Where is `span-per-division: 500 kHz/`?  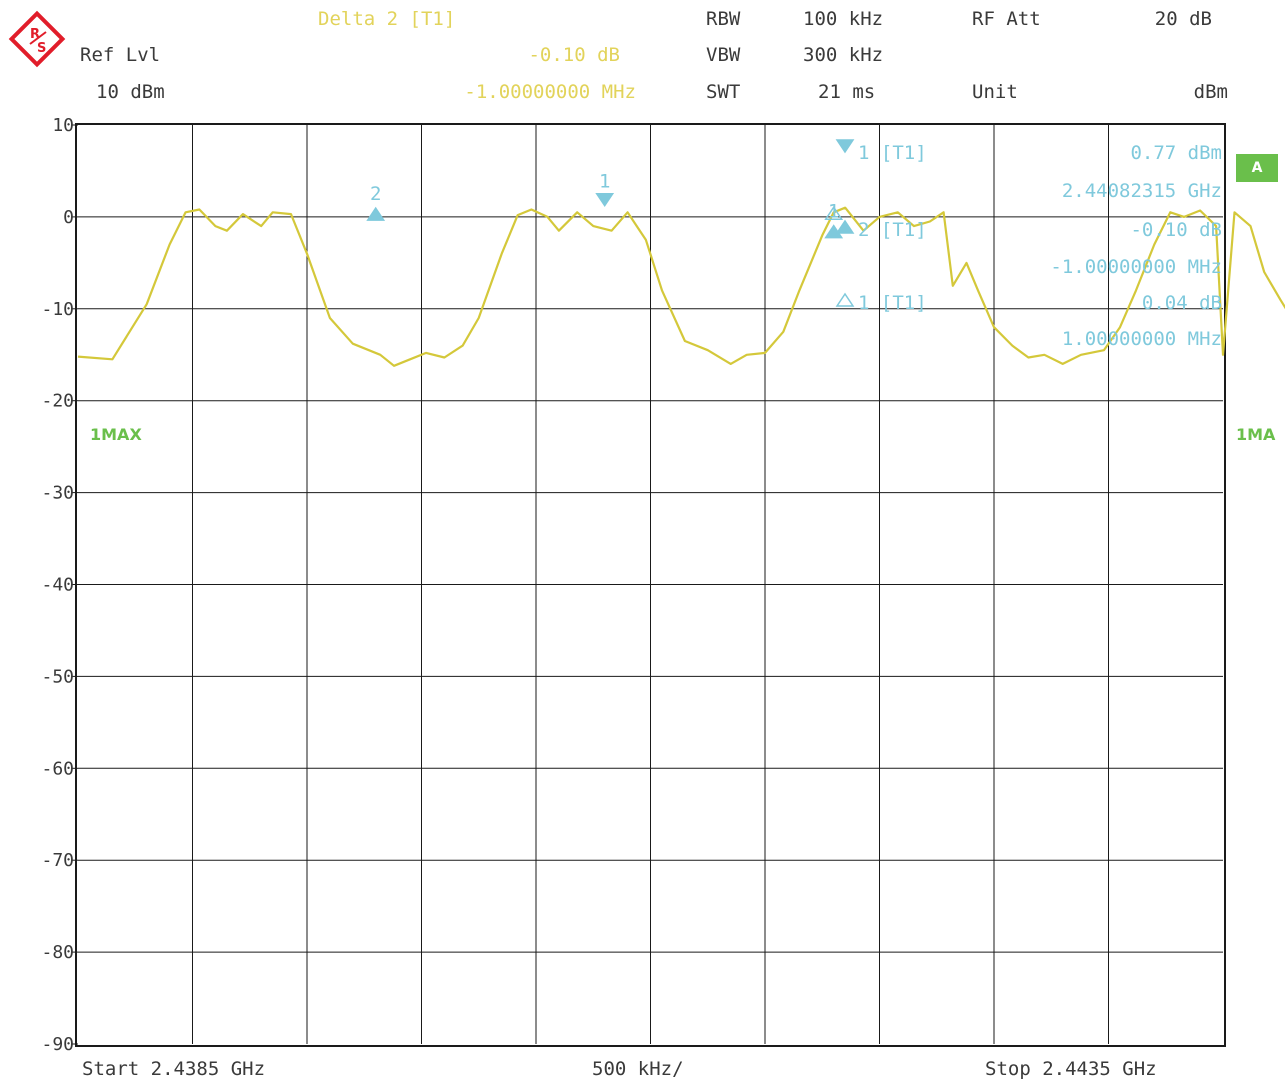
span-per-division: 500 kHz/ is located at coordinates (638, 1069).